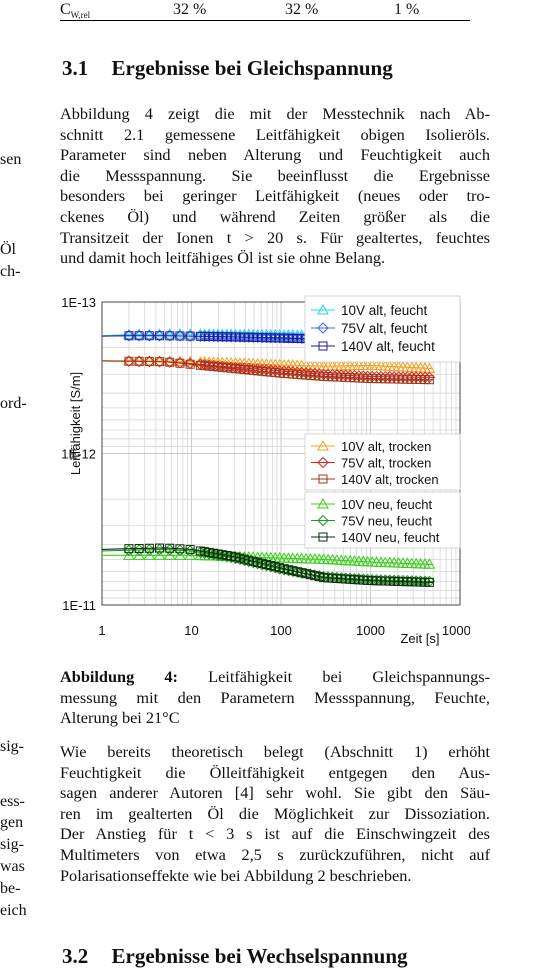 The image size is (540, 969). Describe the element at coordinates (75, 68) in the screenshot. I see `section-number: 3.1` at that location.